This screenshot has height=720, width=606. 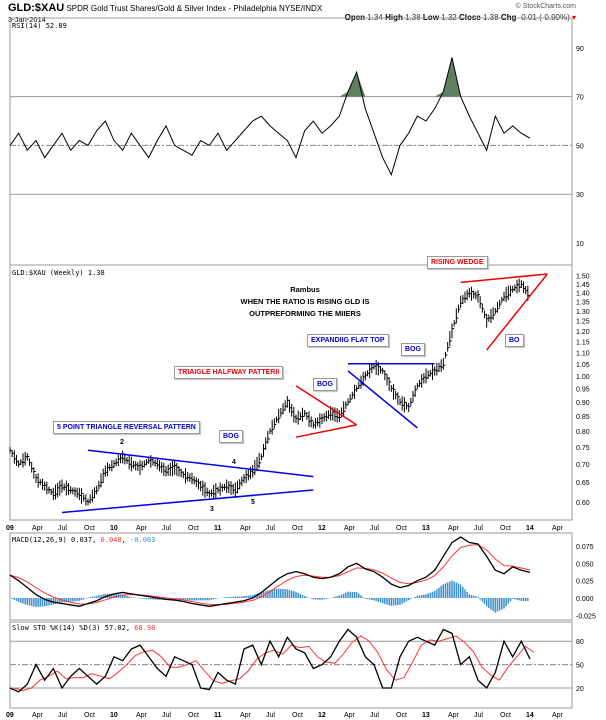 What do you see at coordinates (586, 616) in the screenshot?
I see `macd-tick: -0.025` at bounding box center [586, 616].